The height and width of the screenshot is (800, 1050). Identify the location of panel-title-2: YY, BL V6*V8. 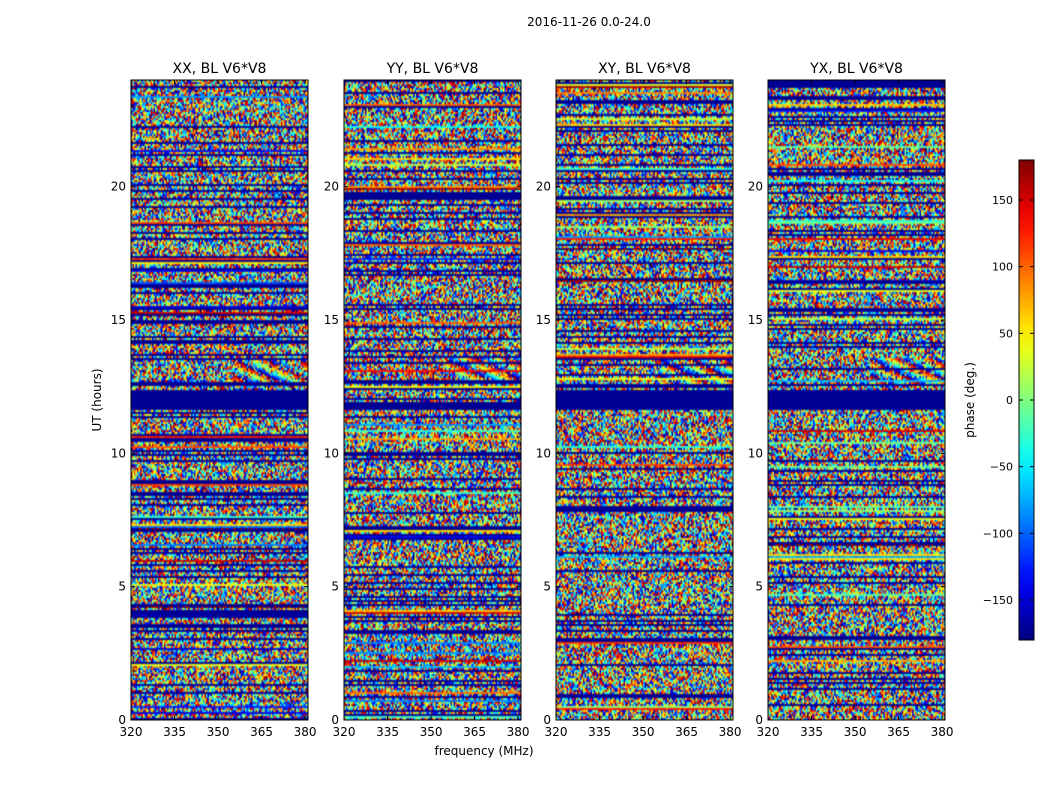
(432, 69).